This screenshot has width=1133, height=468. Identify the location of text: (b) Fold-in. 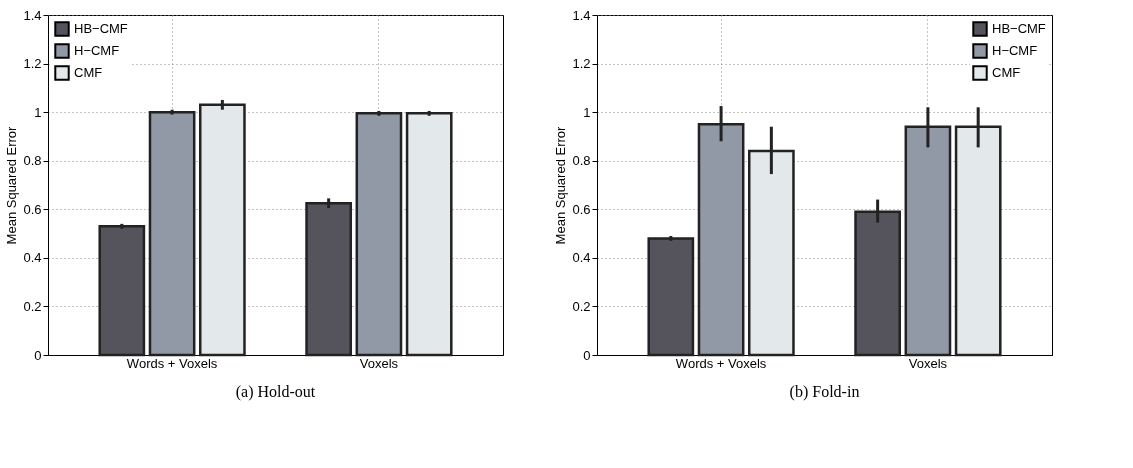
(824, 392).